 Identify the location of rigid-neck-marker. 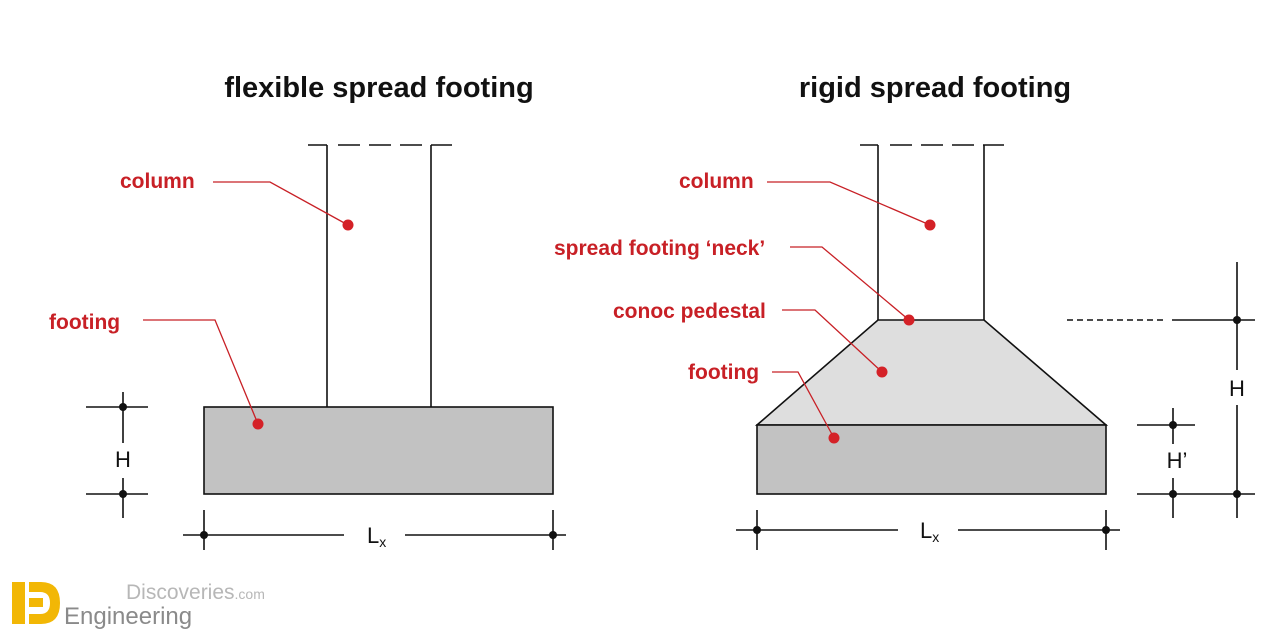
(909, 320).